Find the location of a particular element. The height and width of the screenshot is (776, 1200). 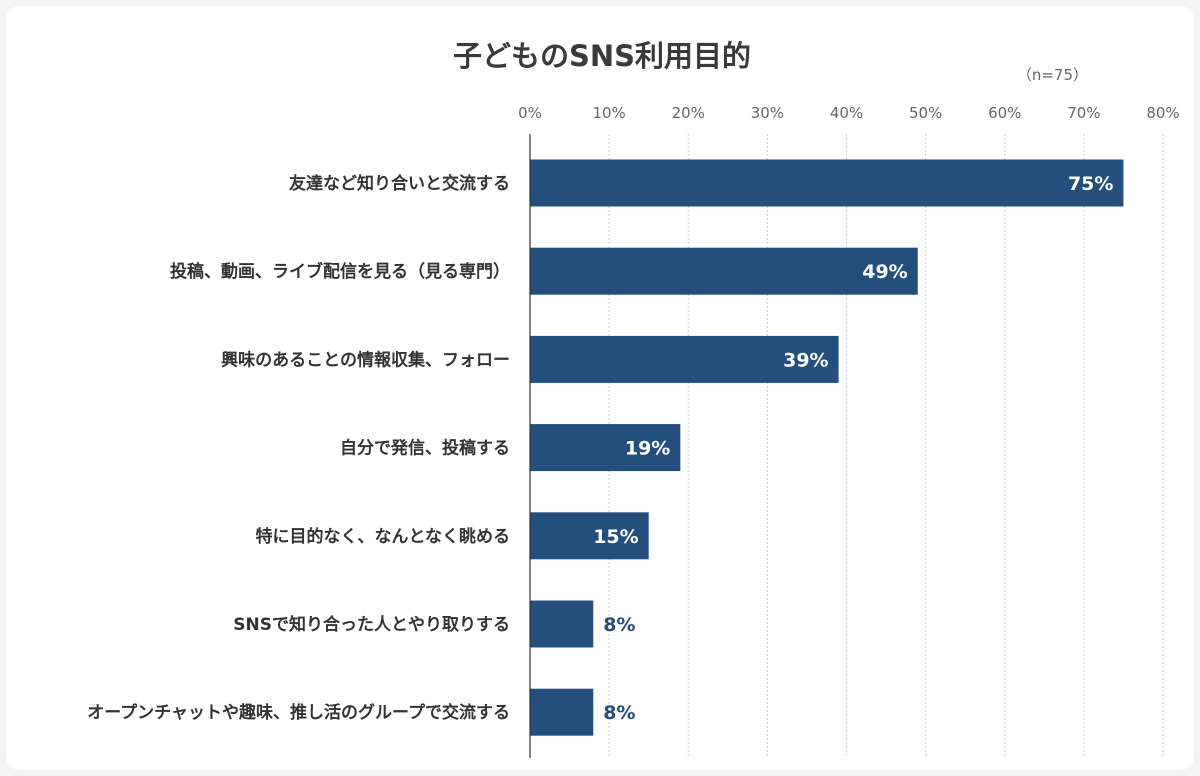

x-tick-label: 10% is located at coordinates (608, 113).